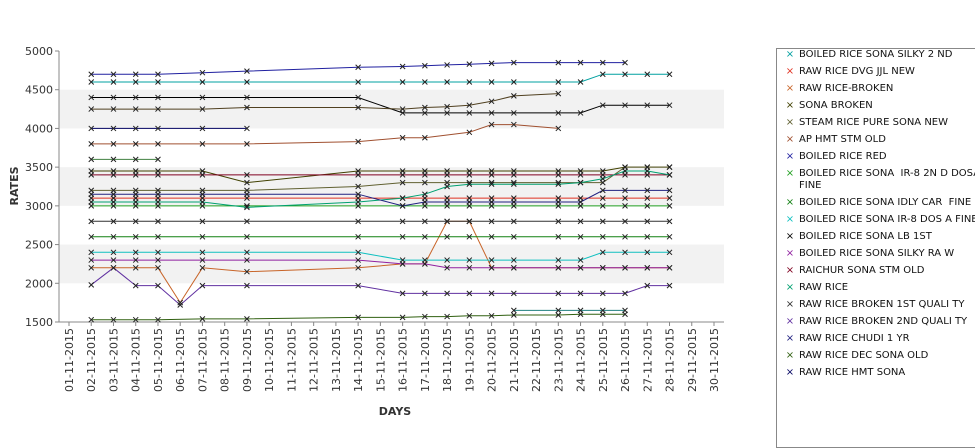 The image size is (975, 448). I want to click on legend-label: RAW RICE DEC SONA OLD, so click(864, 355).